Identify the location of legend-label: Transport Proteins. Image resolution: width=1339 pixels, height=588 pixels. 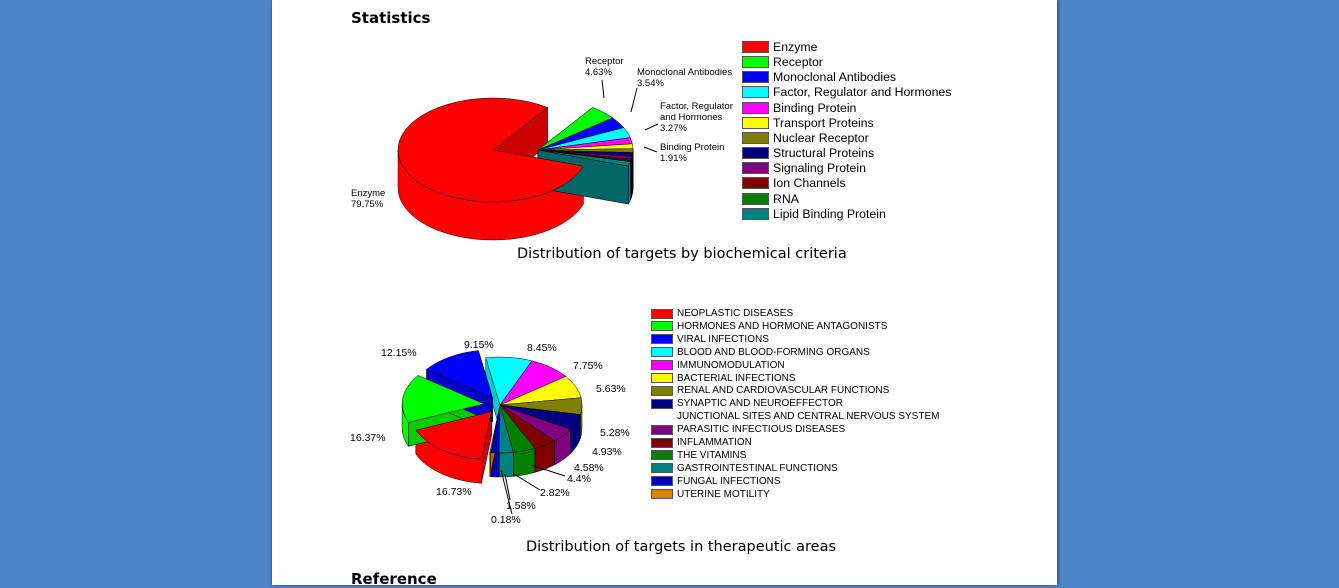
(823, 123).